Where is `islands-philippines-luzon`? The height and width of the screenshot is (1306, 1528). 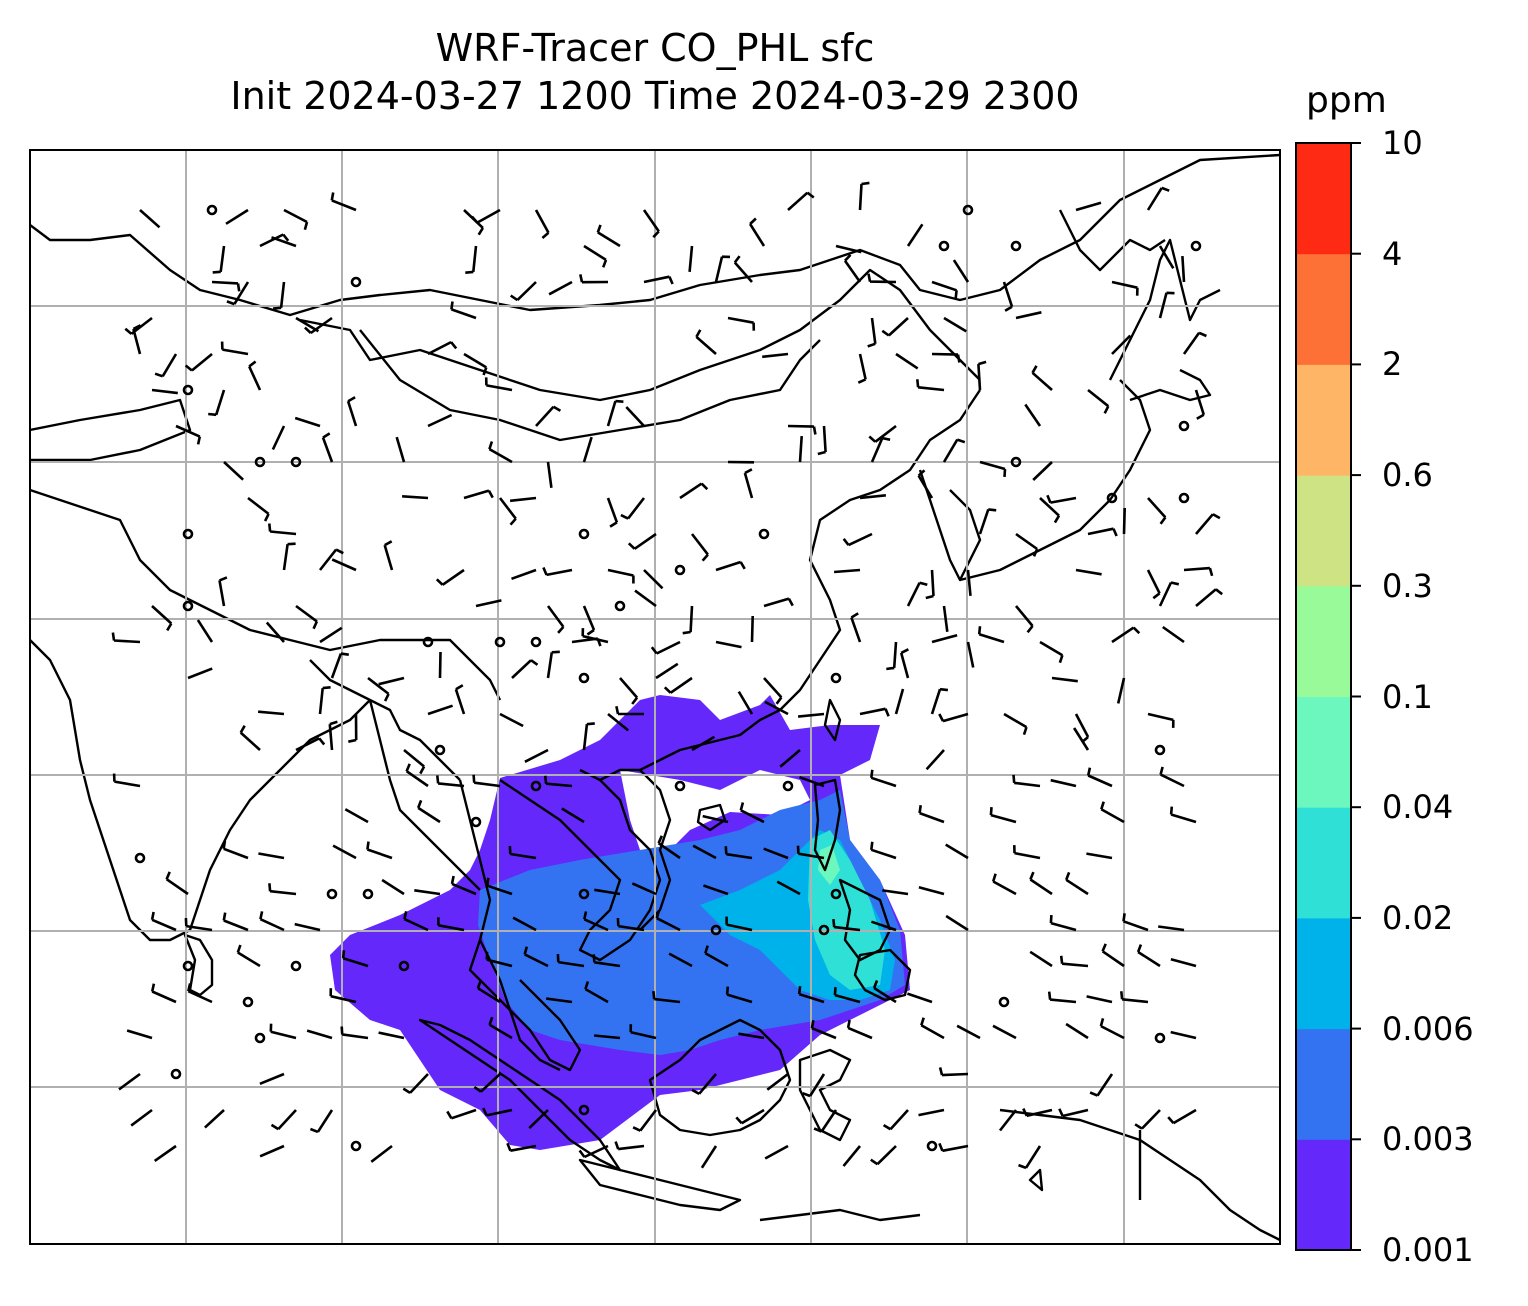
islands-philippines-luzon is located at coordinates (827, 825).